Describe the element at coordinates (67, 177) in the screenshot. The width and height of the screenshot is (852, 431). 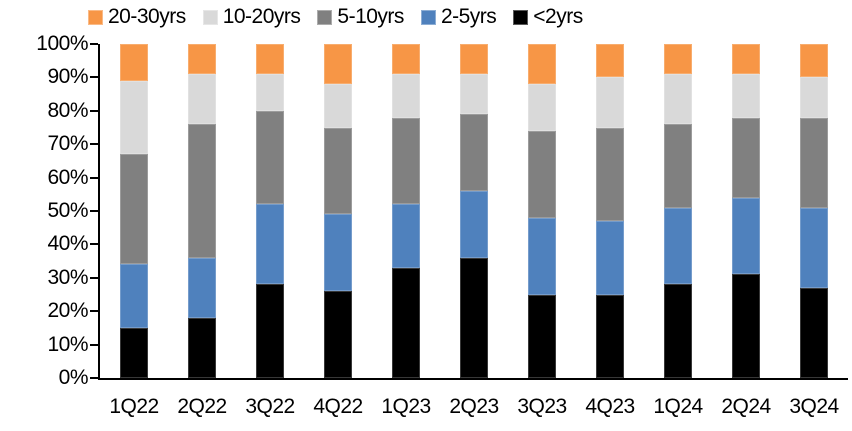
I see `y-tick-label: 60%` at that location.